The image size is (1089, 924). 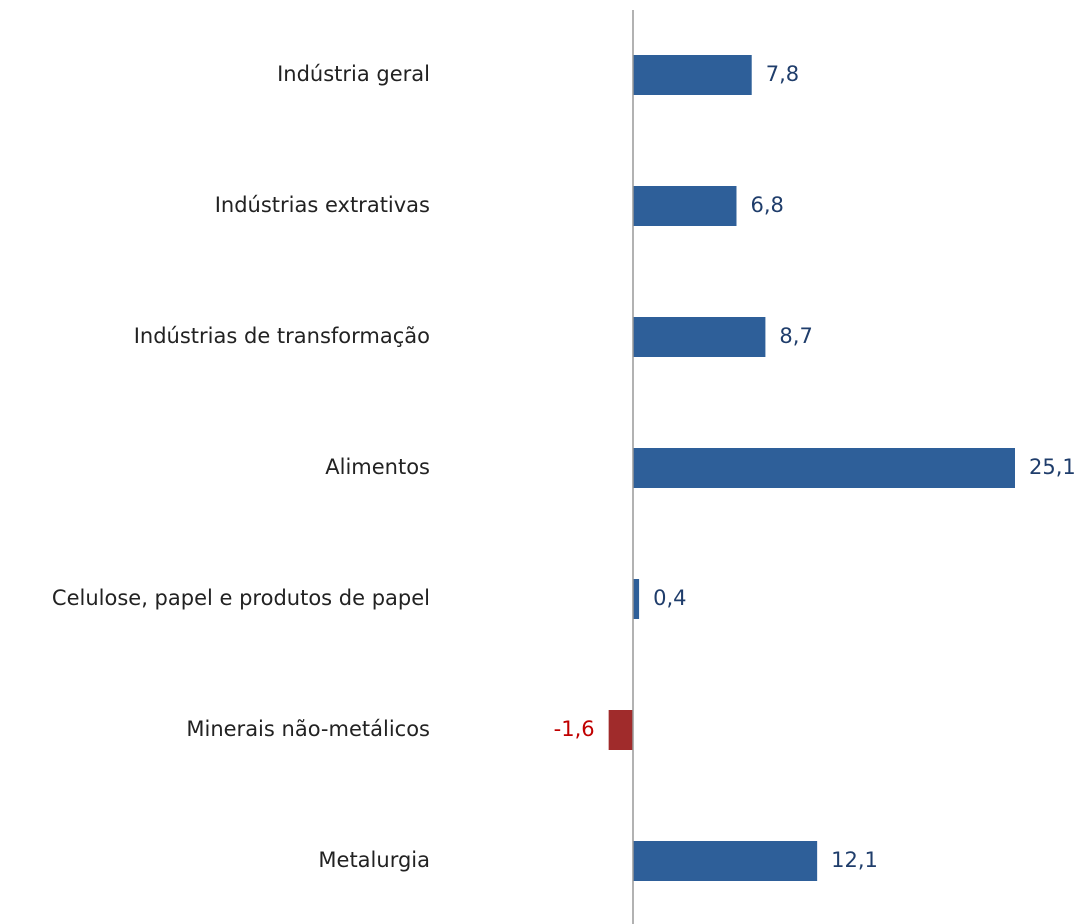 What do you see at coordinates (374, 860) in the screenshot?
I see `category-label: Metalurgia` at bounding box center [374, 860].